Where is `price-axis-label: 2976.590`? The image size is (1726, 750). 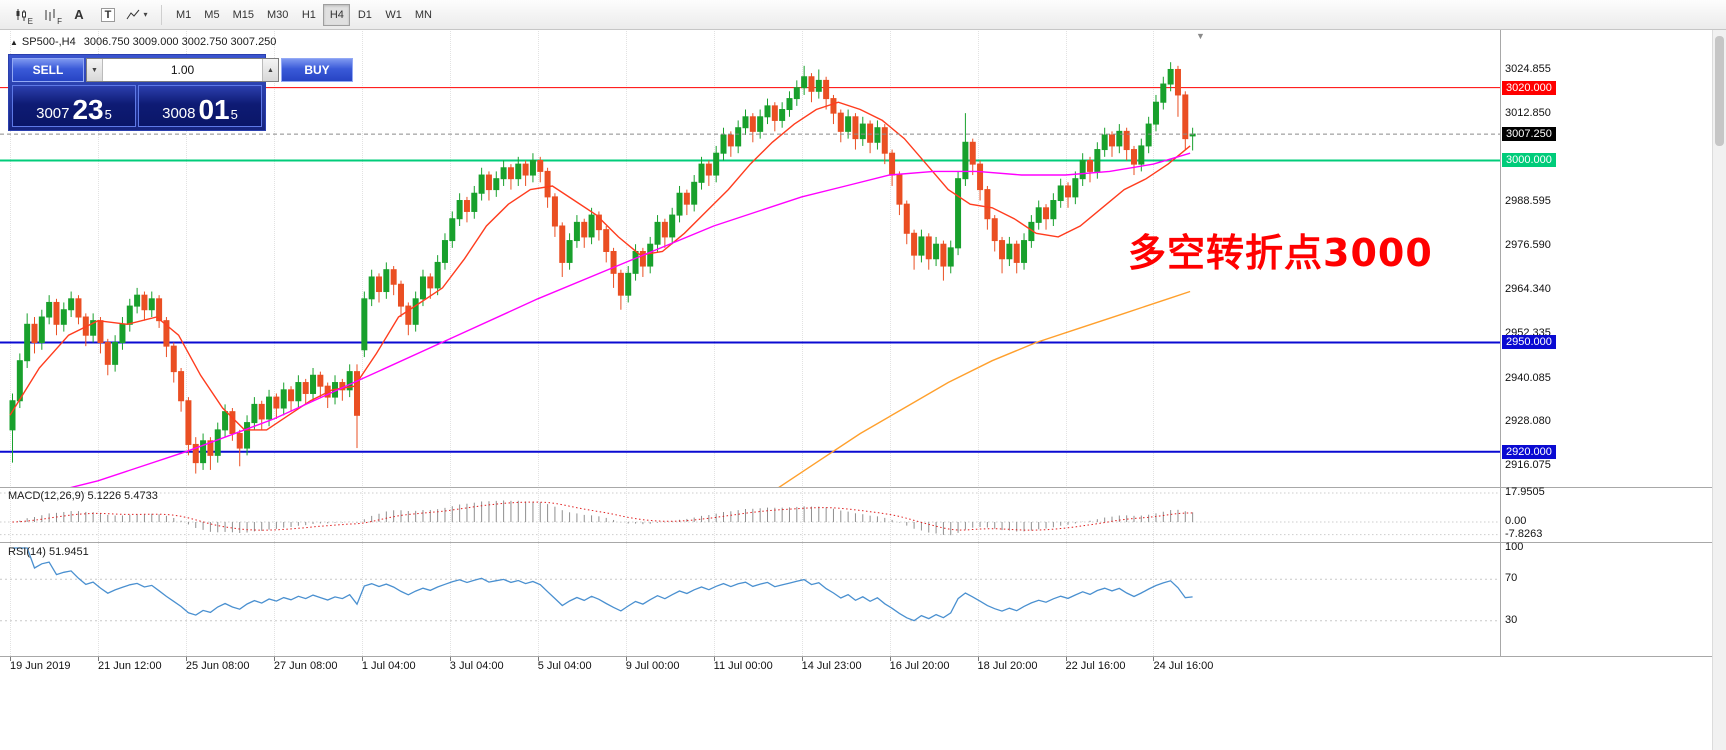
price-axis-label: 2976.590 is located at coordinates (1528, 244).